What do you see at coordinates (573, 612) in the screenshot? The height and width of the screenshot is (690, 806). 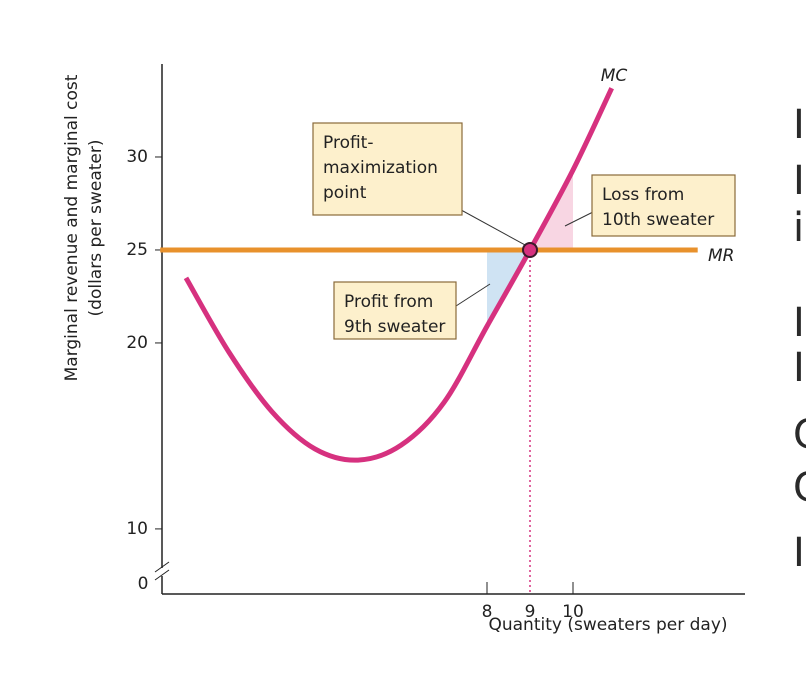 I see `x-tick-label: 10` at bounding box center [573, 612].